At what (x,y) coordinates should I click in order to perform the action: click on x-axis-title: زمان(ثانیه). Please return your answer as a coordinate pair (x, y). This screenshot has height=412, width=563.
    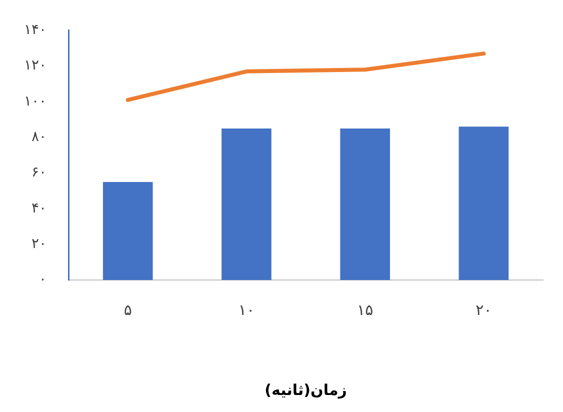
    Looking at the image, I should click on (305, 389).